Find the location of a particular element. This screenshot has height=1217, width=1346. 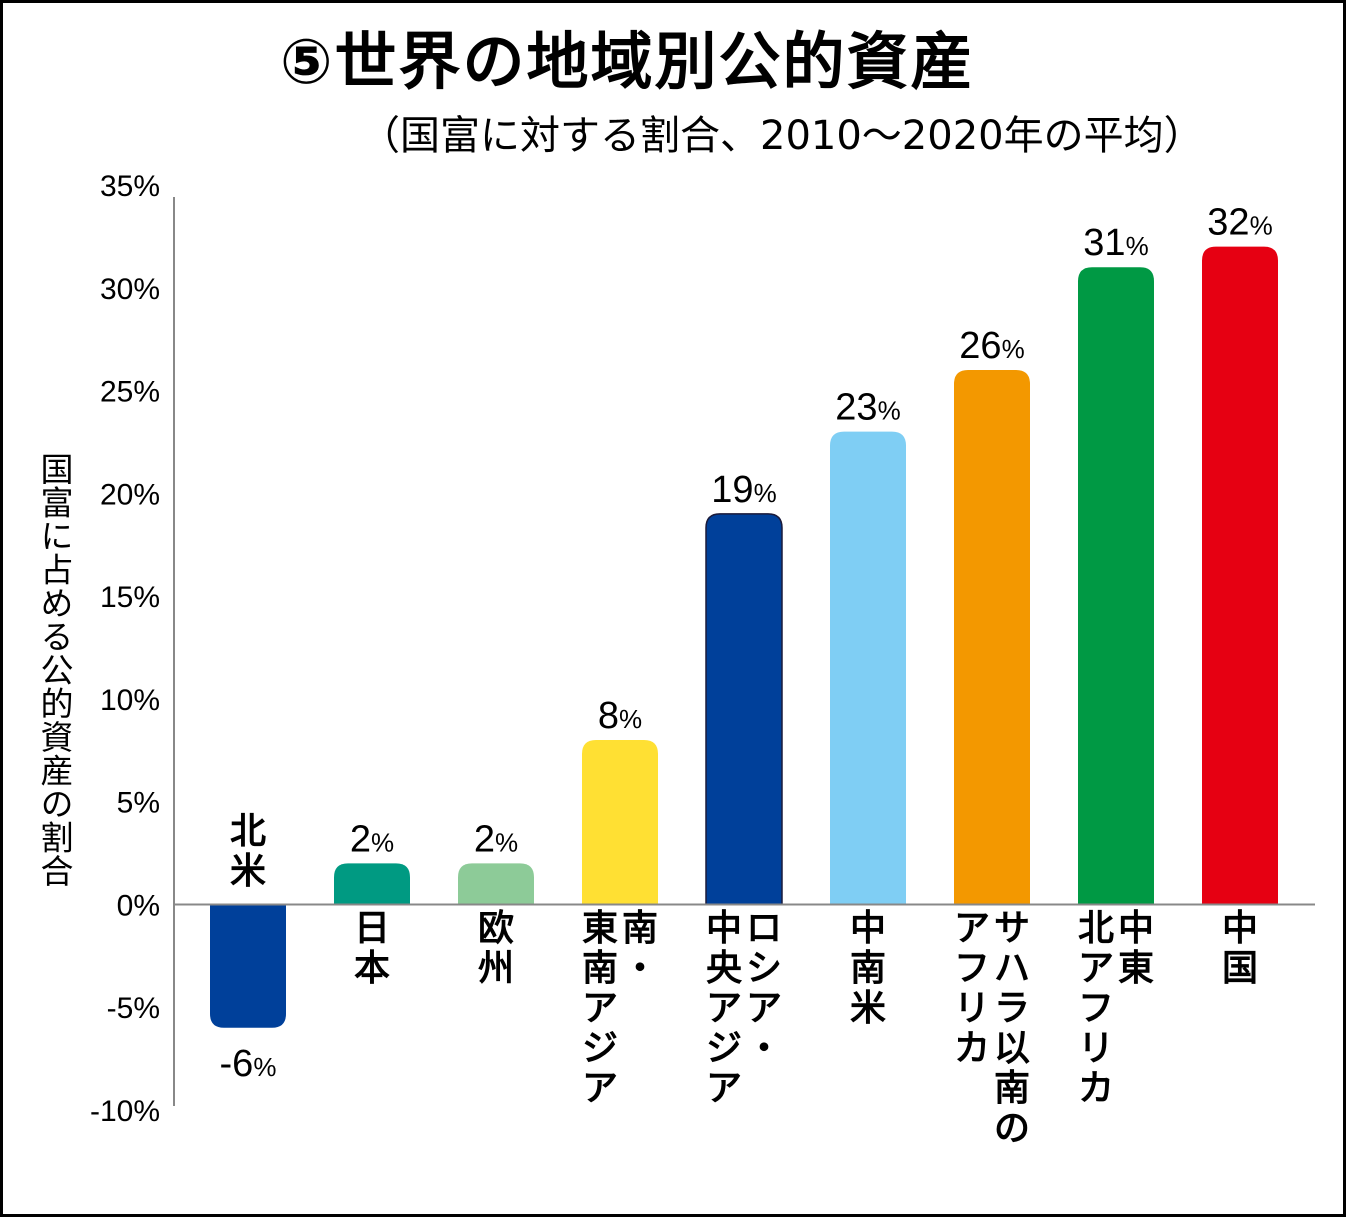

category-label-char: の is located at coordinates (1012, 1128).